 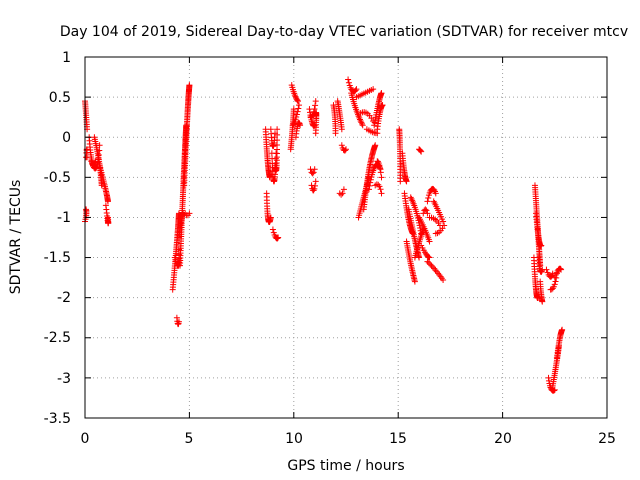 What do you see at coordinates (66, 58) in the screenshot?
I see `y-tick-label-0: 1` at bounding box center [66, 58].